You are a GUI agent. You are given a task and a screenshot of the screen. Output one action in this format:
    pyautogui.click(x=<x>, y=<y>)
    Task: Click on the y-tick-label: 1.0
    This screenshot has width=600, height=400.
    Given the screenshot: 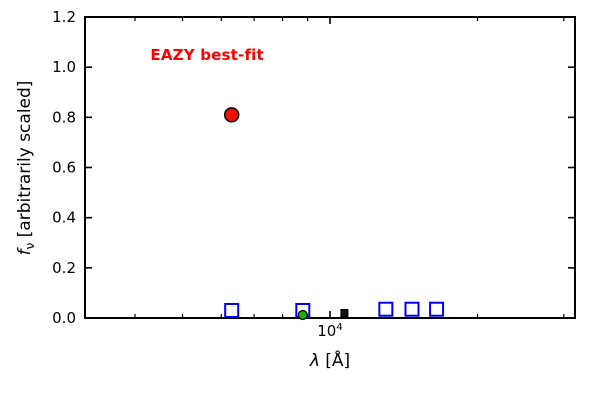 What is the action you would take?
    pyautogui.click(x=64, y=67)
    